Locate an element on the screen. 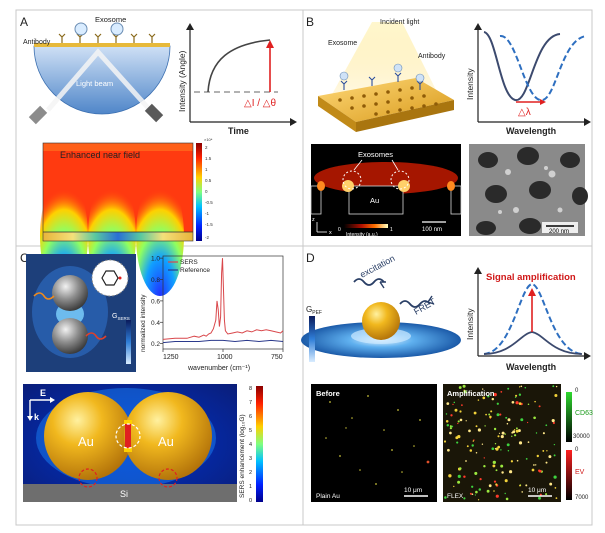 The height and width of the screenshot is (533, 605). signal-amp-title: Signal amplification is located at coordinates (531, 277).